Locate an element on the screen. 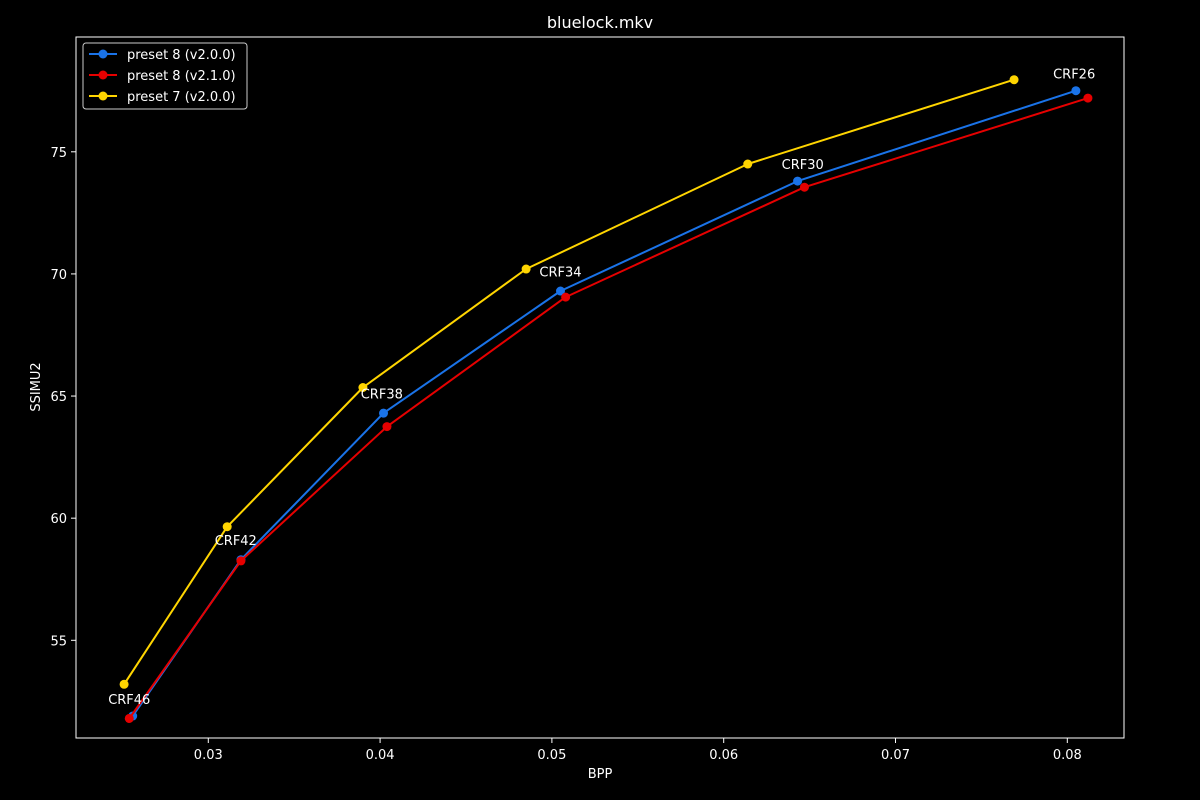  x-axis-label: BPP is located at coordinates (600, 774).